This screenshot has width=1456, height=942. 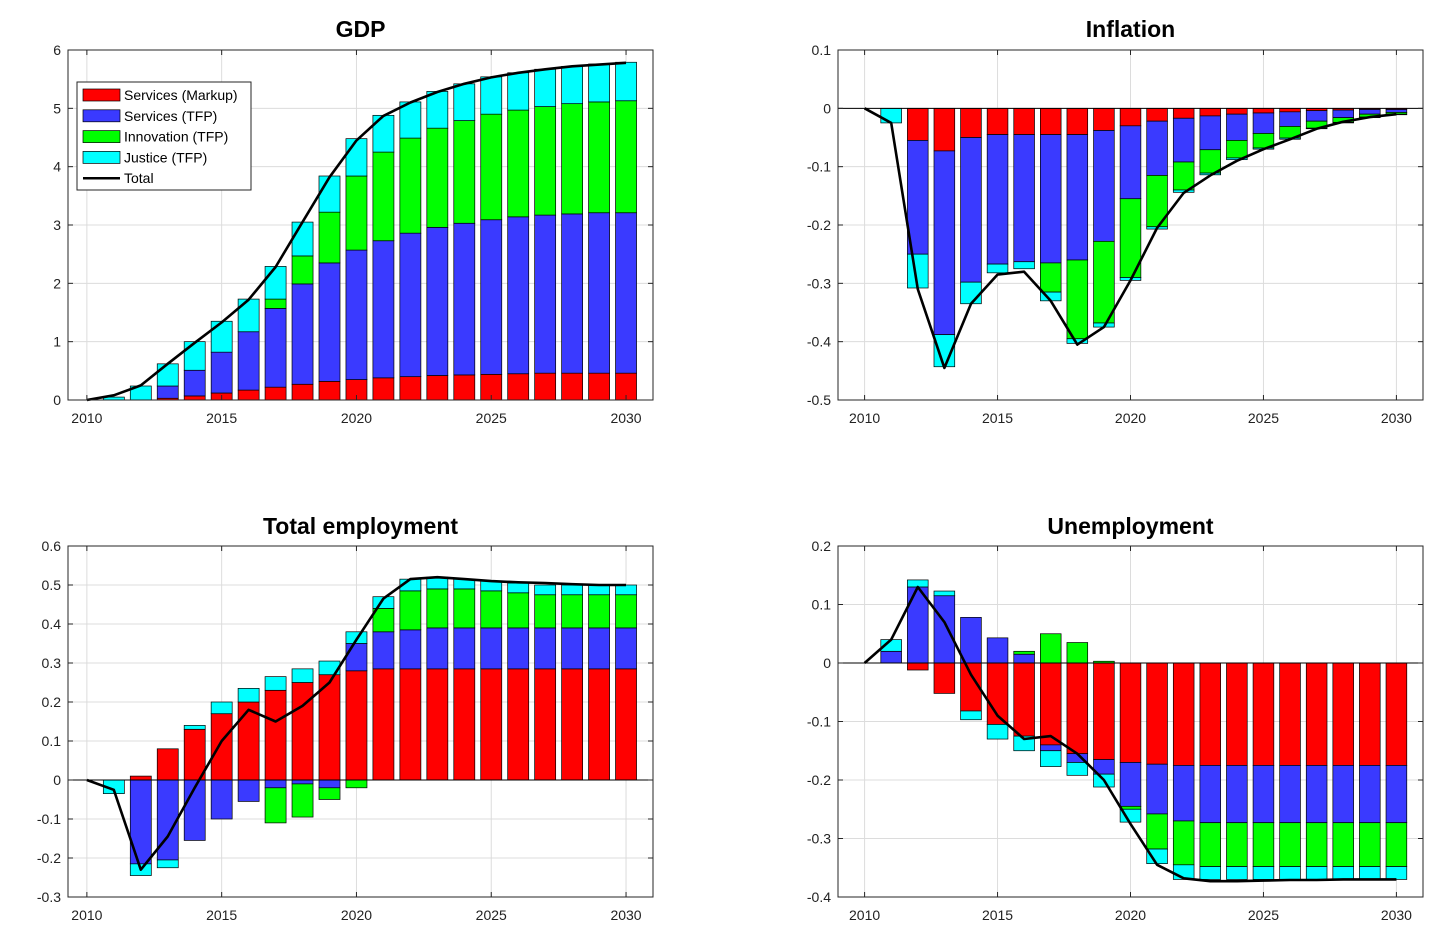 What do you see at coordinates (1263, 123) in the screenshot?
I see `bar-services-tfp-2025` at bounding box center [1263, 123].